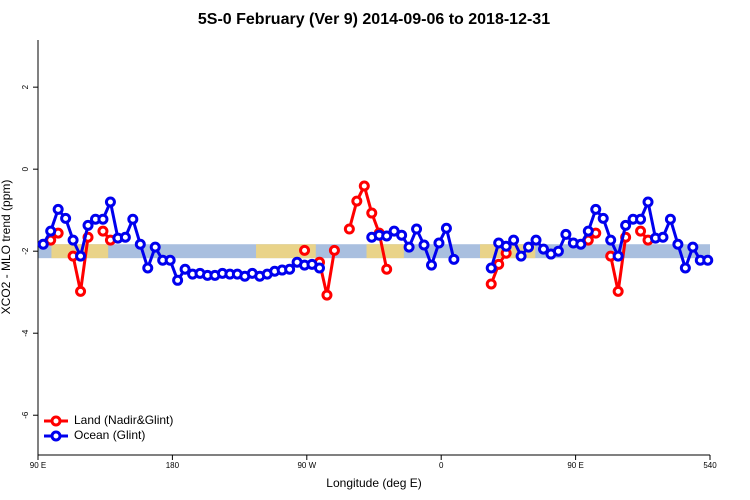 The image size is (750, 500). What do you see at coordinates (6, 247) in the screenshot?
I see `y-axis-label: XCO2 - MLO trend (ppm)` at bounding box center [6, 247].